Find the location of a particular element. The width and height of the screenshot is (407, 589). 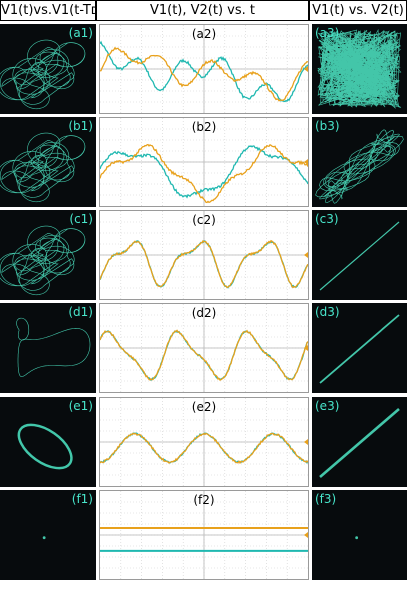

panel-label: (b3) is located at coordinates (327, 126).